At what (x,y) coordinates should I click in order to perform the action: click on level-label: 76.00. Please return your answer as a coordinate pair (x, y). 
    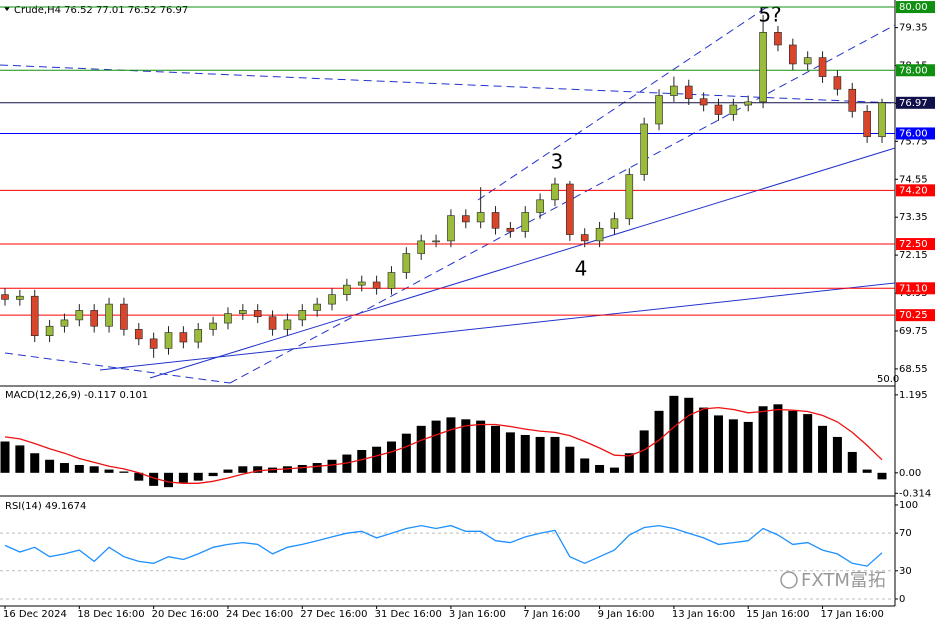
    Looking at the image, I should click on (913, 133).